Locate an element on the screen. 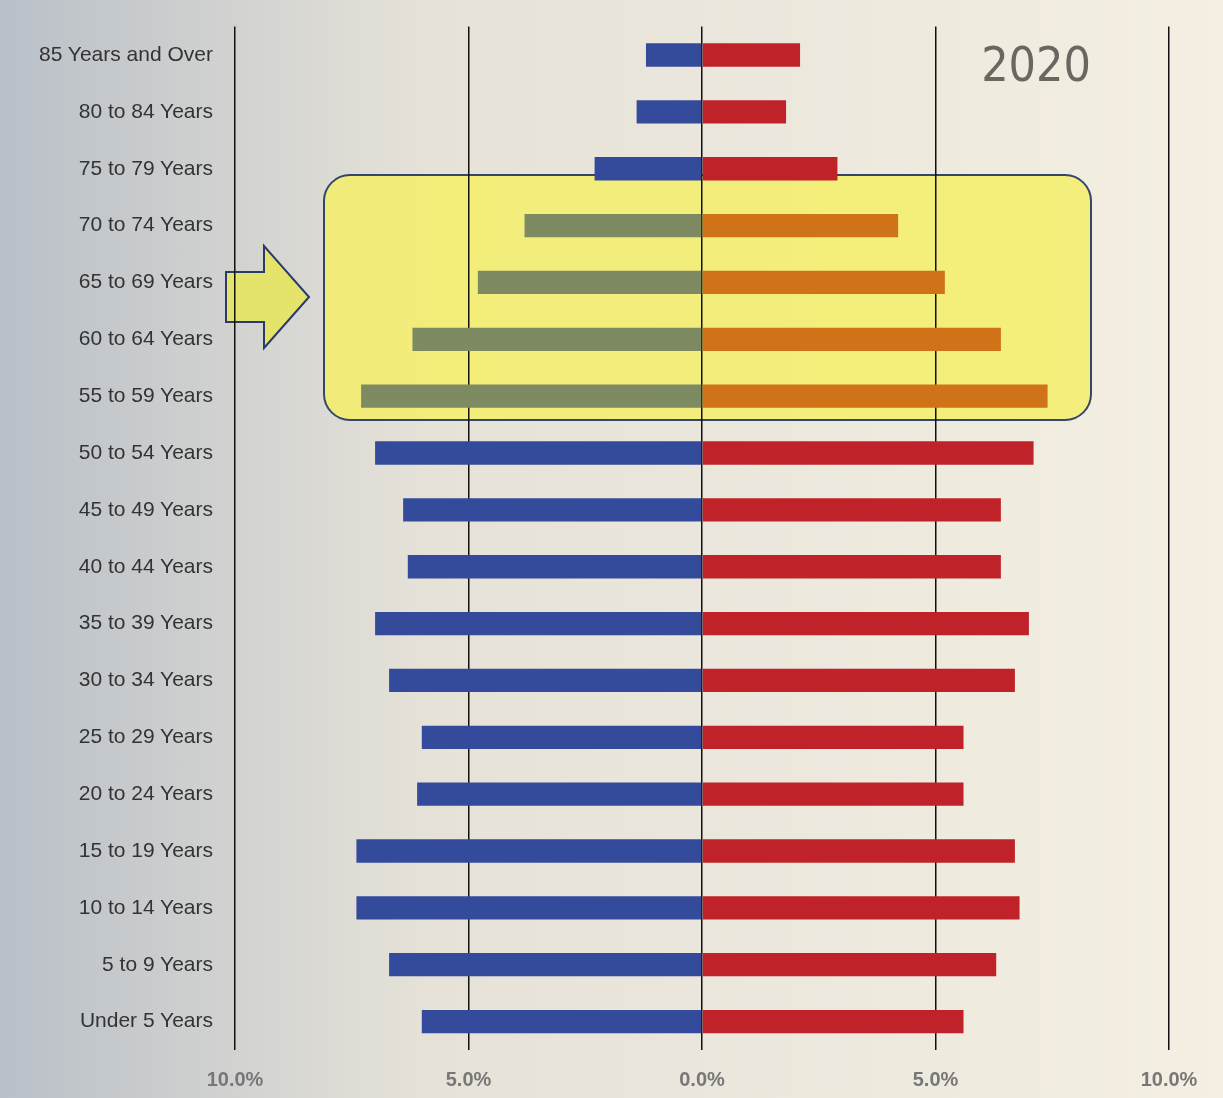  annotation: 2020 is located at coordinates (1036, 64).